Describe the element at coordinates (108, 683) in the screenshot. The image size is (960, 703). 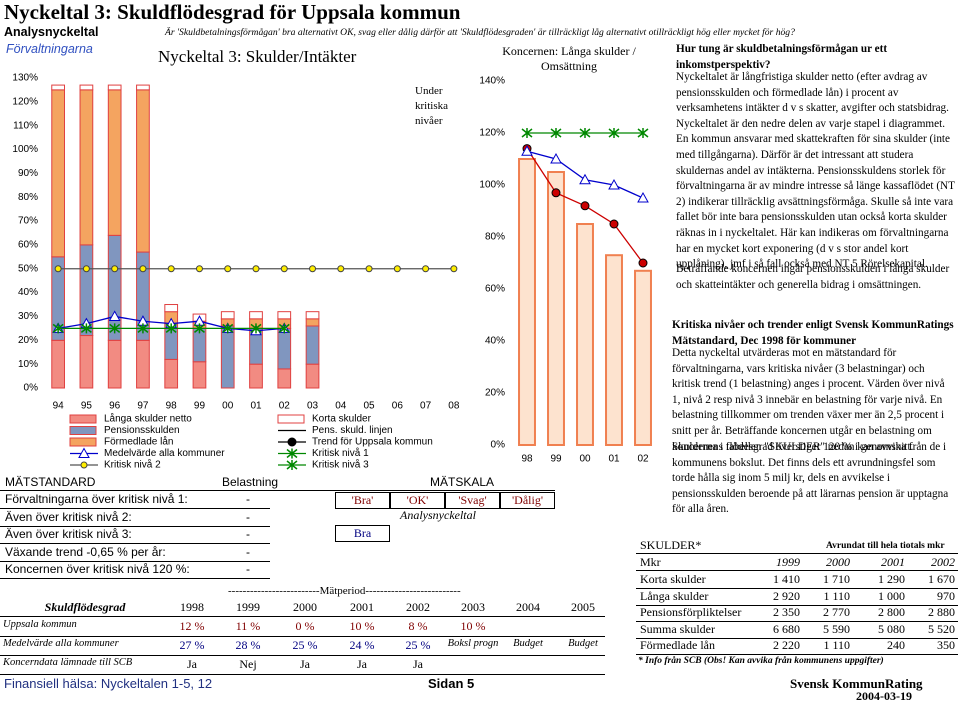
I see `footer: Finansiell hälsa: Nyckeltalen 1-5, 12` at that location.